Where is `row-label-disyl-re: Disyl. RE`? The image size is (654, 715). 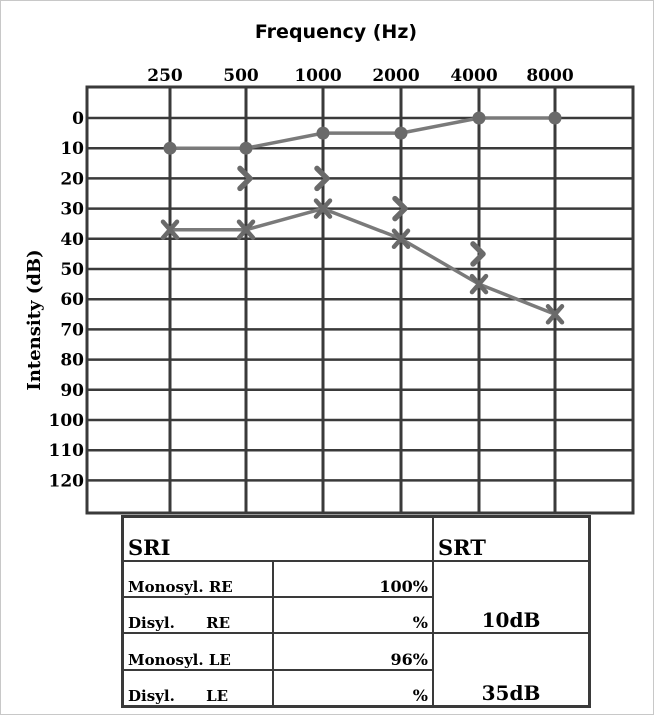 row-label-disyl-re: Disyl. RE is located at coordinates (197, 615).